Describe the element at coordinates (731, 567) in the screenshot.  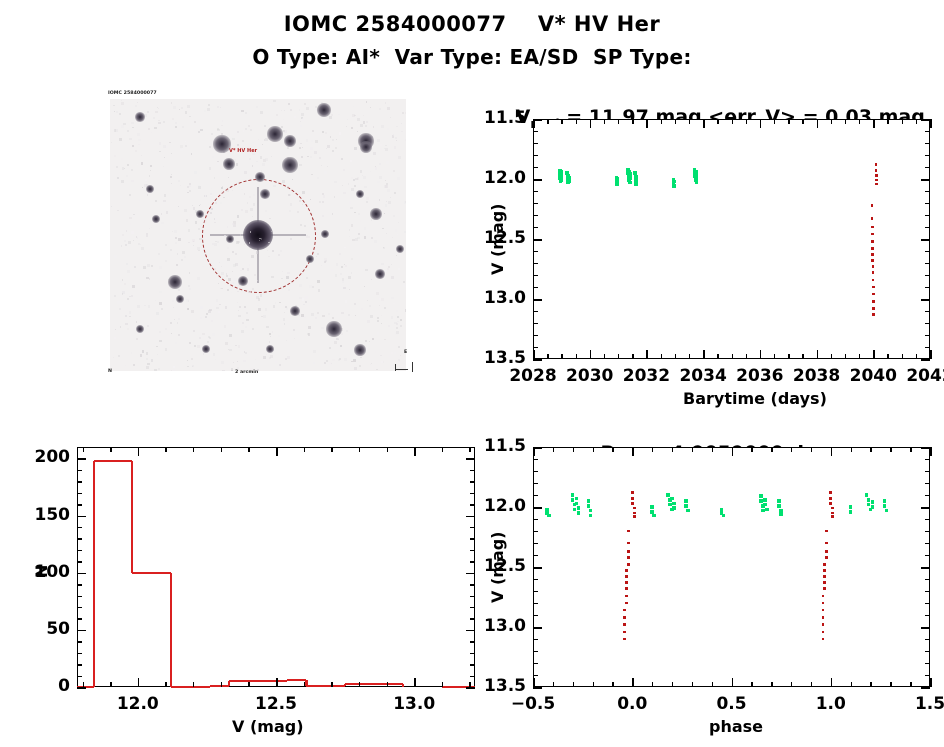
I see `phasecurve-plot-frame` at that location.